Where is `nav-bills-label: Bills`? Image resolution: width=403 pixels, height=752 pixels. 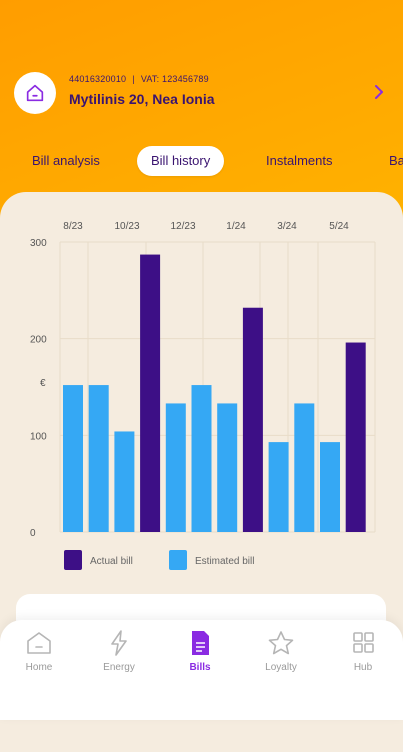
nav-bills-label: Bills is located at coordinates (200, 667).